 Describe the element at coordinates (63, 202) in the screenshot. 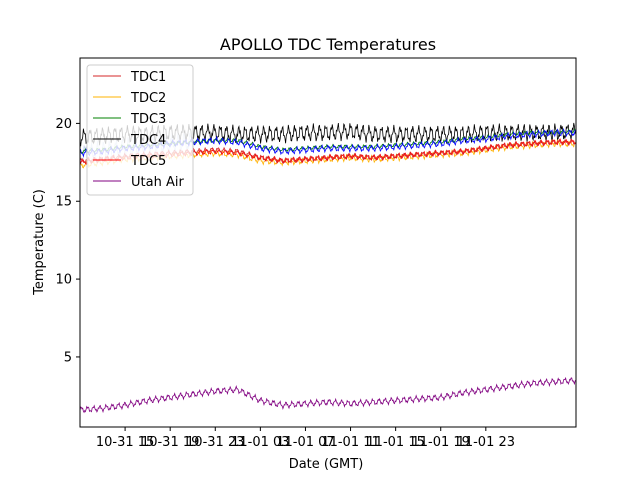

I see `y-tick-label: 15` at that location.